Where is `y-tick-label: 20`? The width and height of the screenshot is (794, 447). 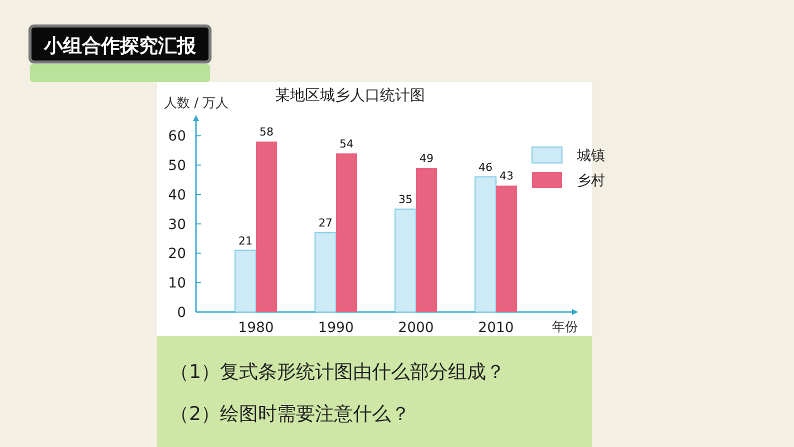
y-tick-label: 20 is located at coordinates (177, 254).